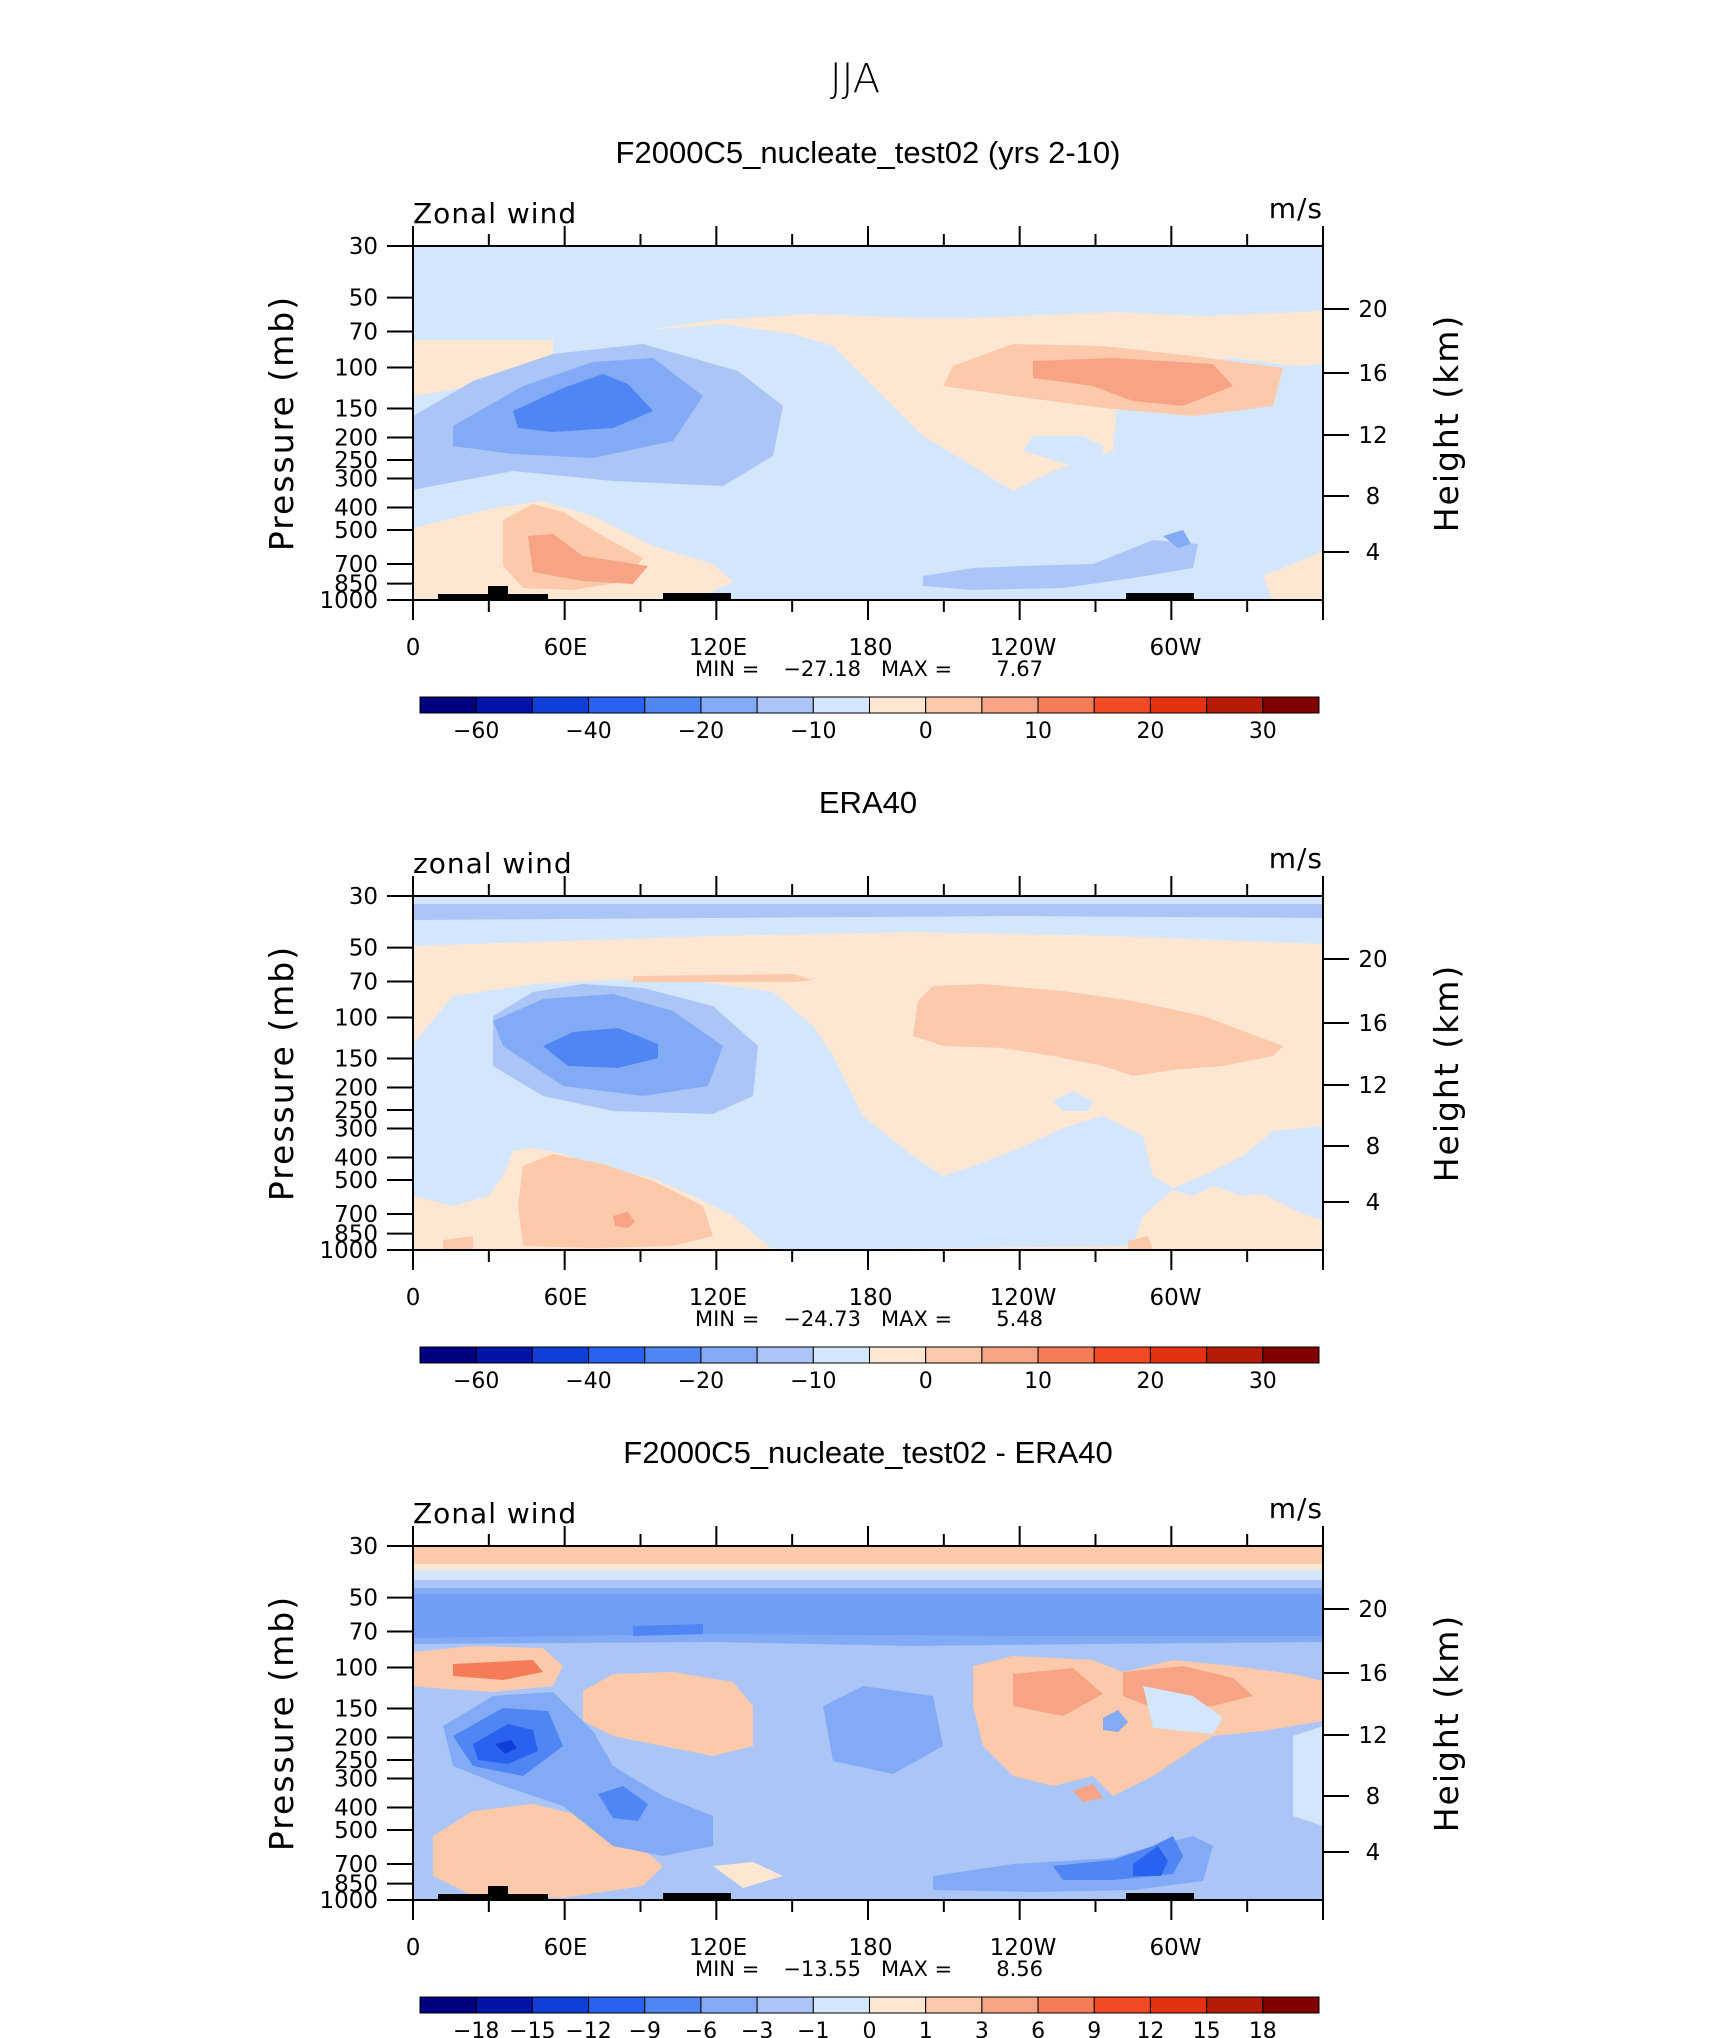 The height and width of the screenshot is (2038, 1710). What do you see at coordinates (645, 2028) in the screenshot?
I see `colorbar-label: −9` at bounding box center [645, 2028].